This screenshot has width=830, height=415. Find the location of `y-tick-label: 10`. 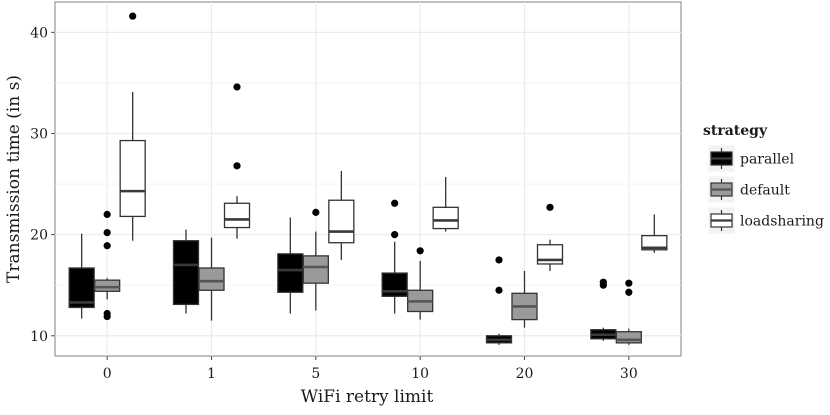

y-tick-label: 10 is located at coordinates (39, 337).